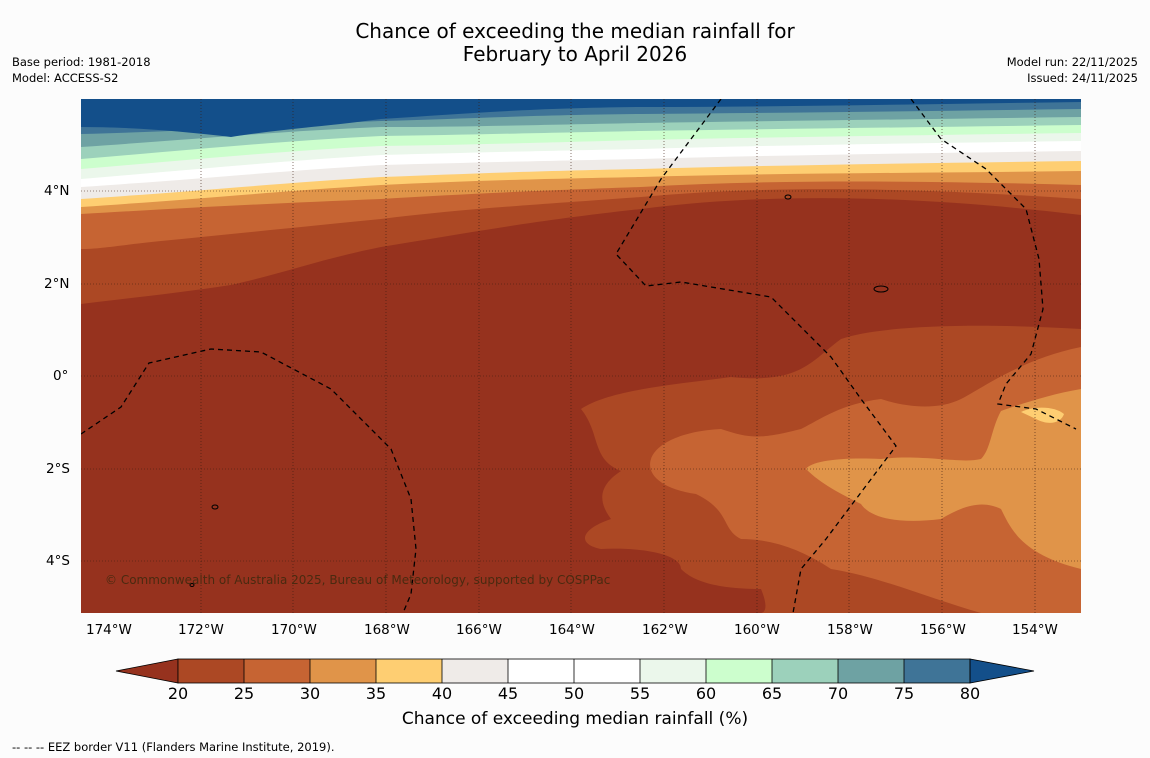  I want to click on issued-date: Issued: 24/11/2025, so click(1082, 78).